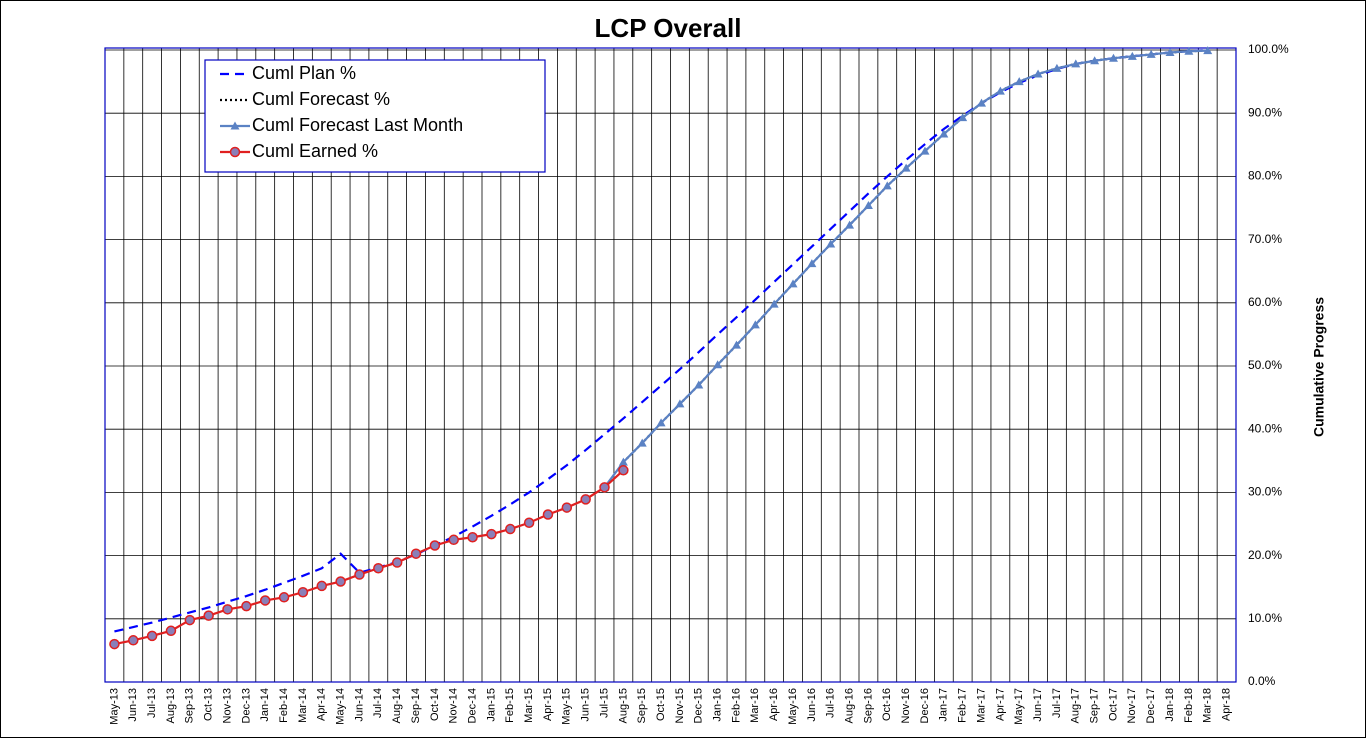 This screenshot has width=1366, height=738. Describe the element at coordinates (341, 706) in the screenshot. I see `x-tick-label: May-14` at that location.